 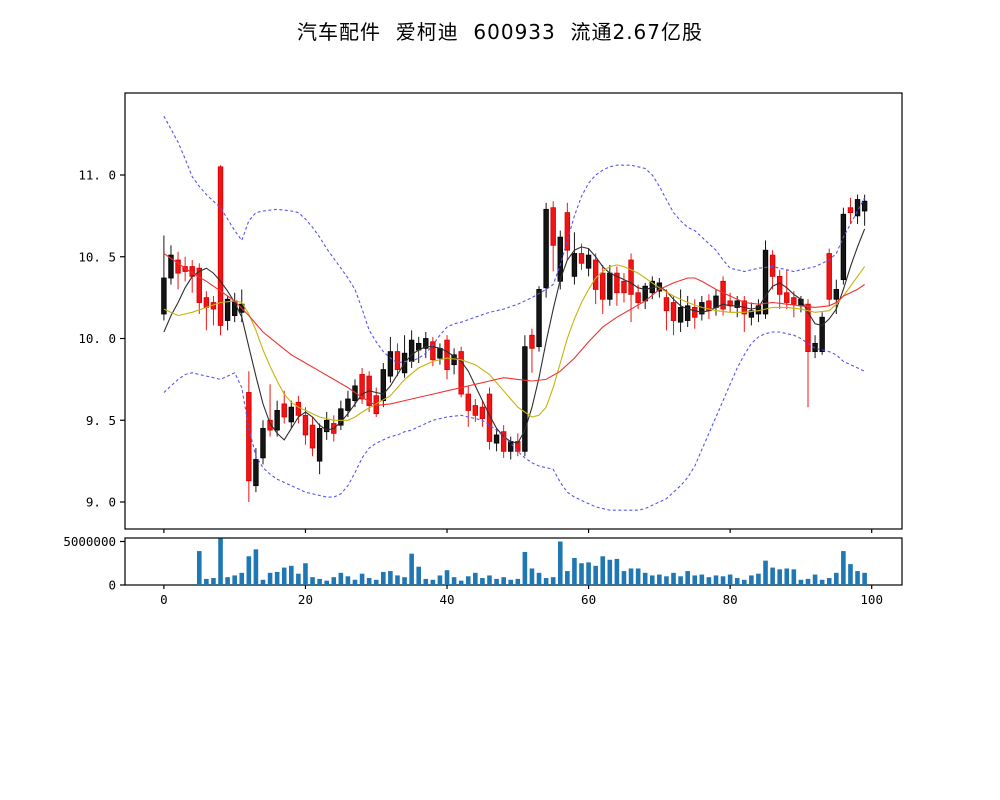 What do you see at coordinates (101, 502) in the screenshot?
I see `price-tick-label: 9. 0` at bounding box center [101, 502].